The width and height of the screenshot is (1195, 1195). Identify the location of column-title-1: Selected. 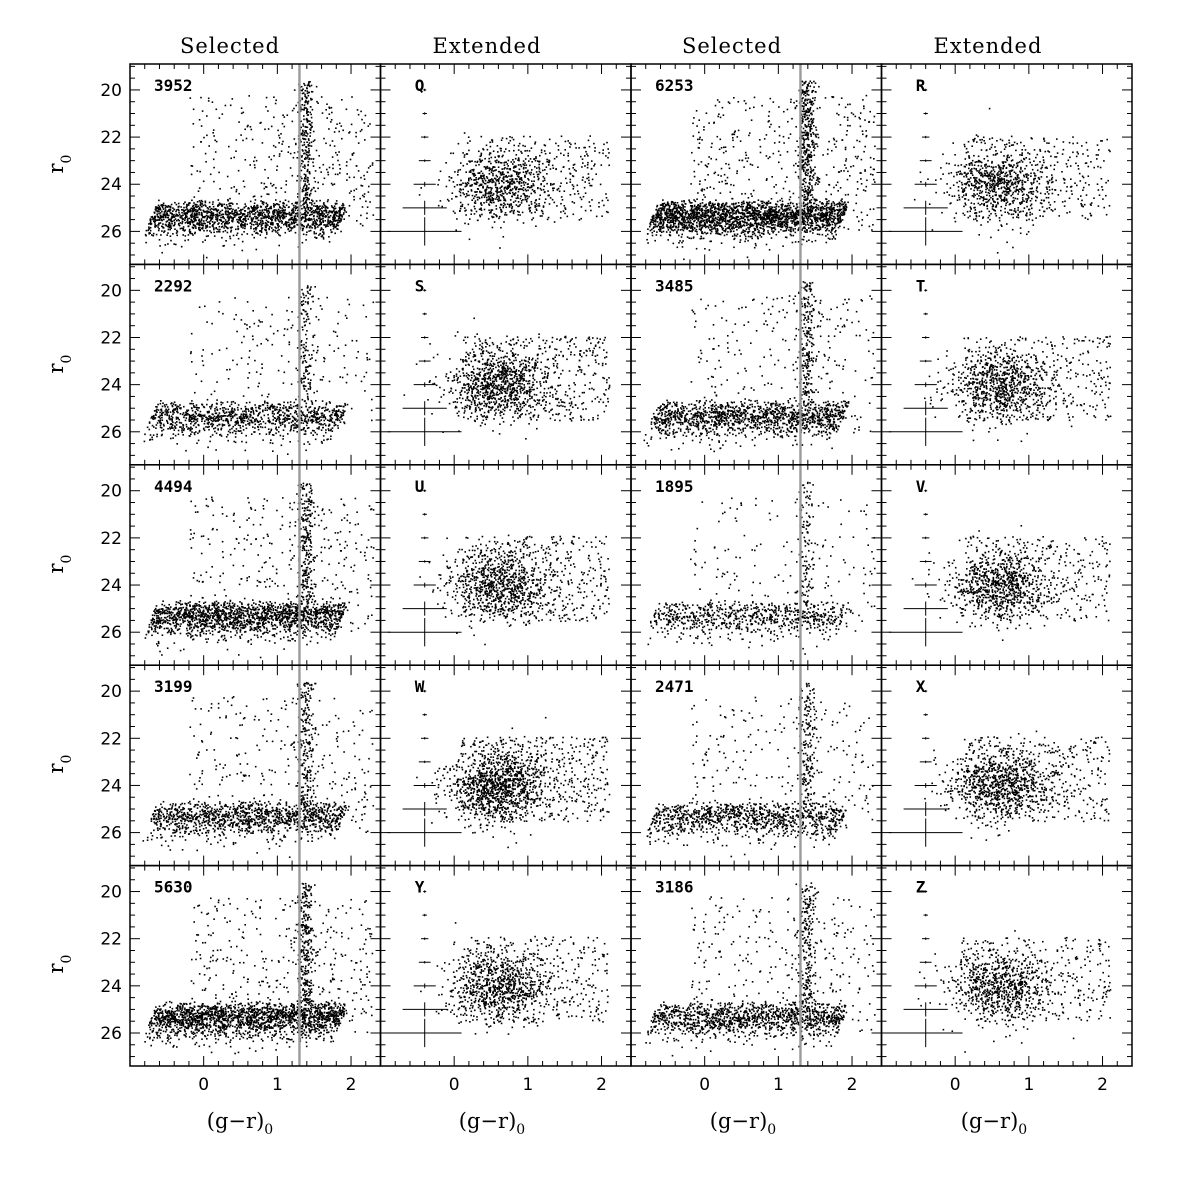
(230, 46).